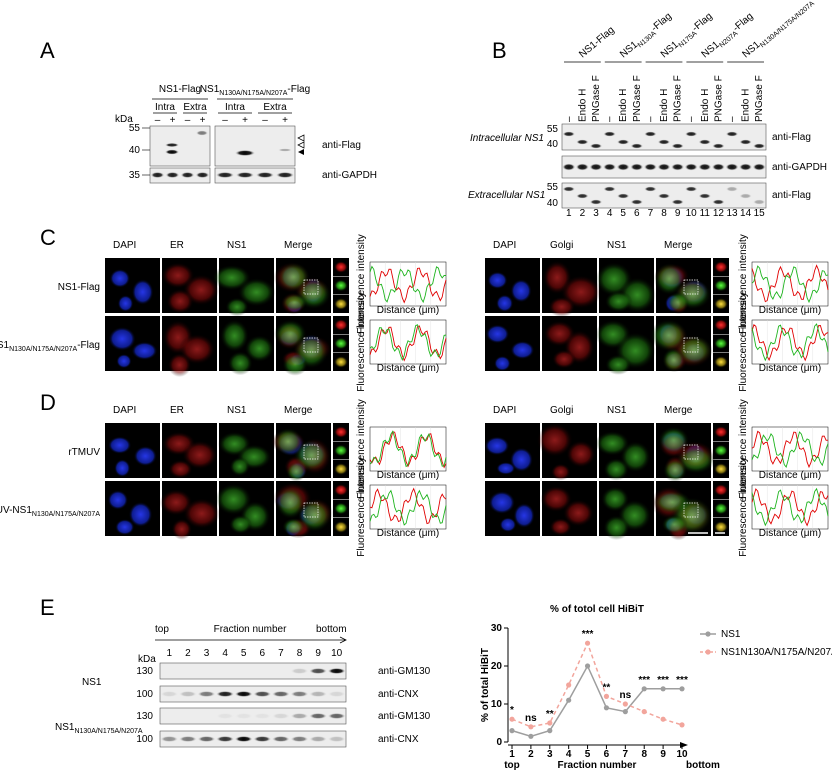  What do you see at coordinates (664, 213) in the screenshot?
I see `lane-number: 8` at bounding box center [664, 213].